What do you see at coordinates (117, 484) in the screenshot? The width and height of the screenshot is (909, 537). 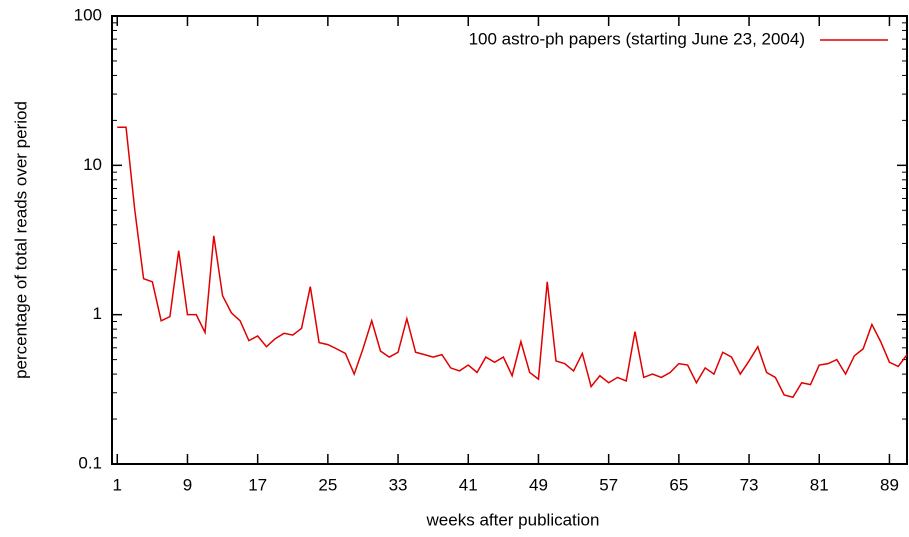 I see `x-tick-label: 1` at bounding box center [117, 484].